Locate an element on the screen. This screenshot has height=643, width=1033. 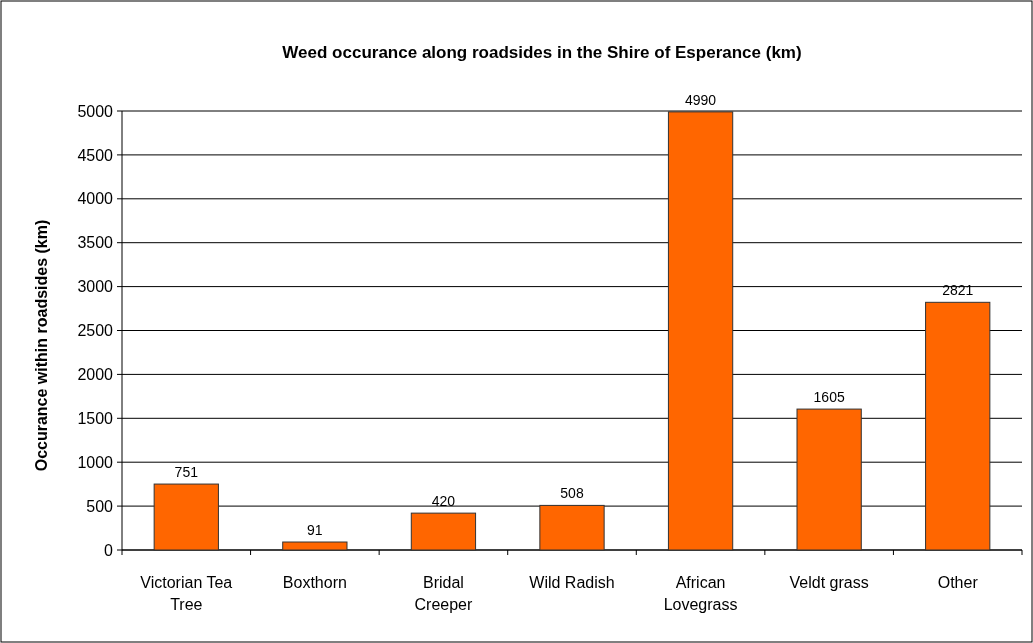
y-tick-label: 0 is located at coordinates (109, 550).